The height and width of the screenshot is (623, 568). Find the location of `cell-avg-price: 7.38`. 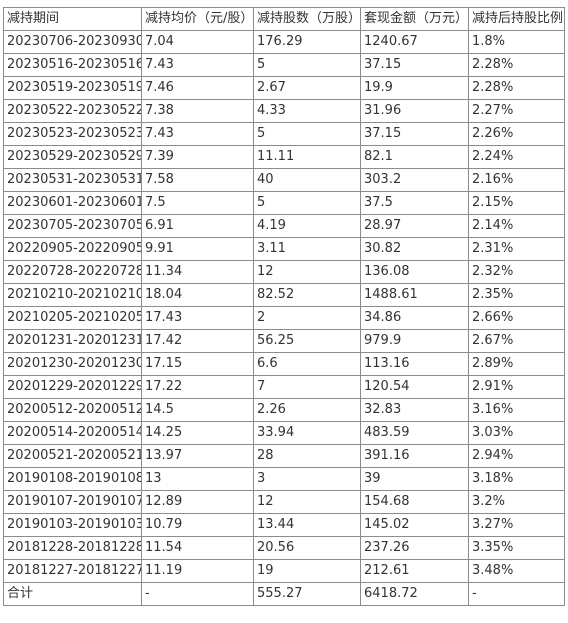

cell-avg-price: 7.38 is located at coordinates (197, 111).